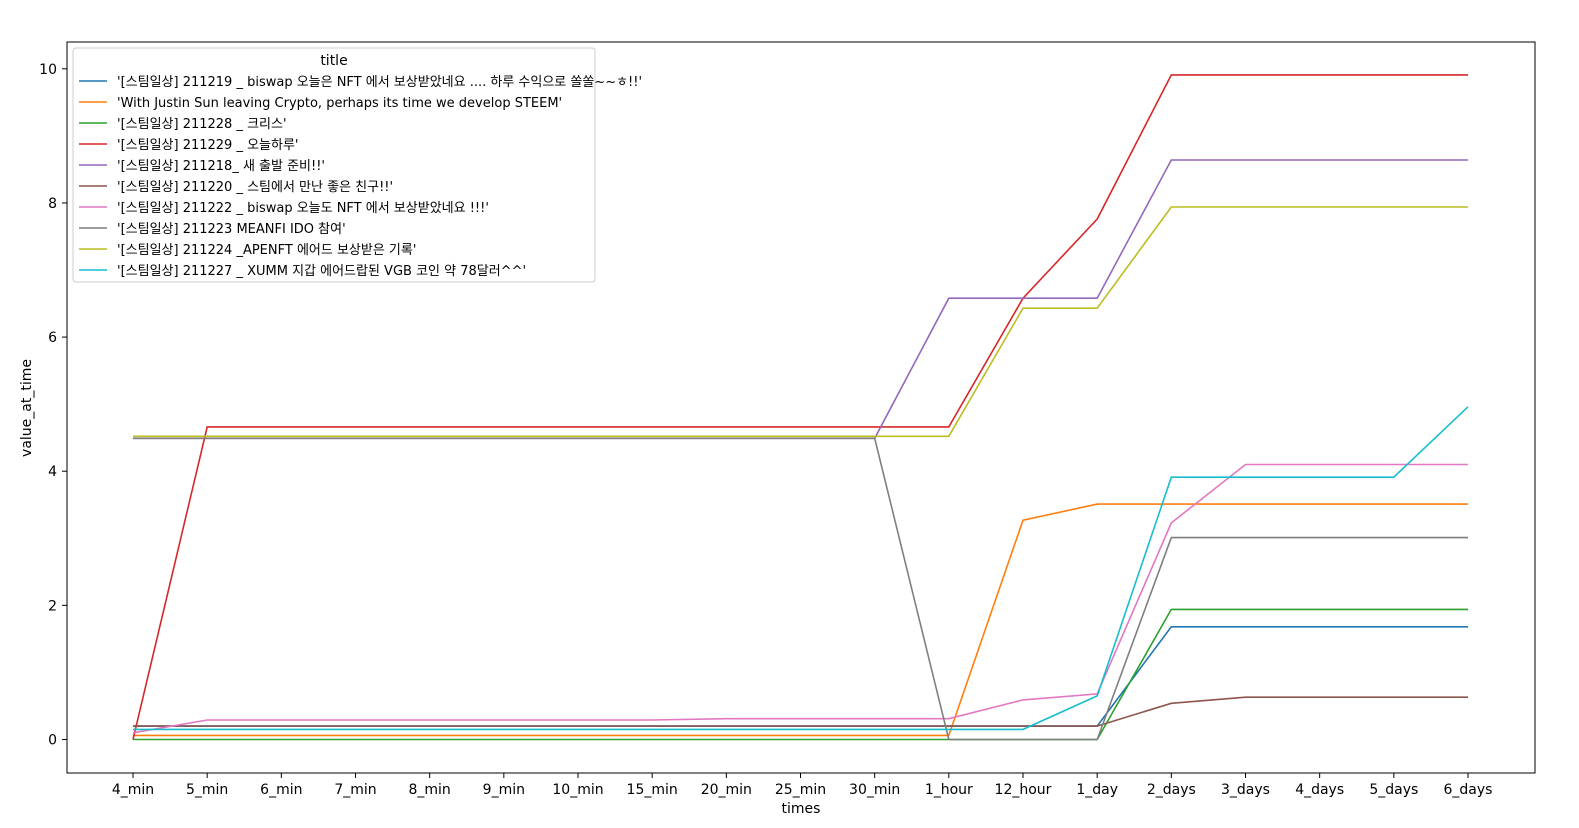 The image size is (1579, 828). What do you see at coordinates (221, 166) in the screenshot?
I see `legend-label: '[스팀일상] 211218_ 새 출발 준비!!'` at bounding box center [221, 166].